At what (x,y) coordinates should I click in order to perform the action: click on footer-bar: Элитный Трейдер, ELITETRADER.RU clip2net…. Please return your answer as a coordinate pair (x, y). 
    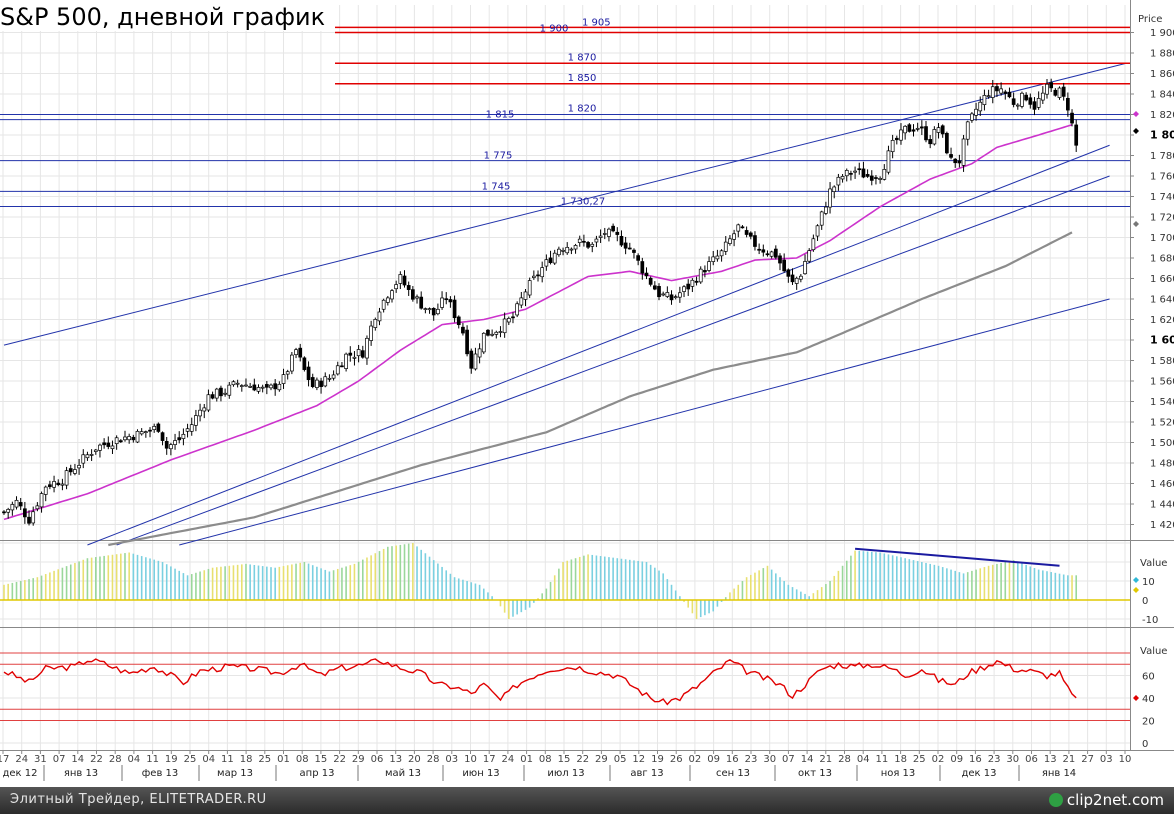
    Looking at the image, I should click on (587, 800).